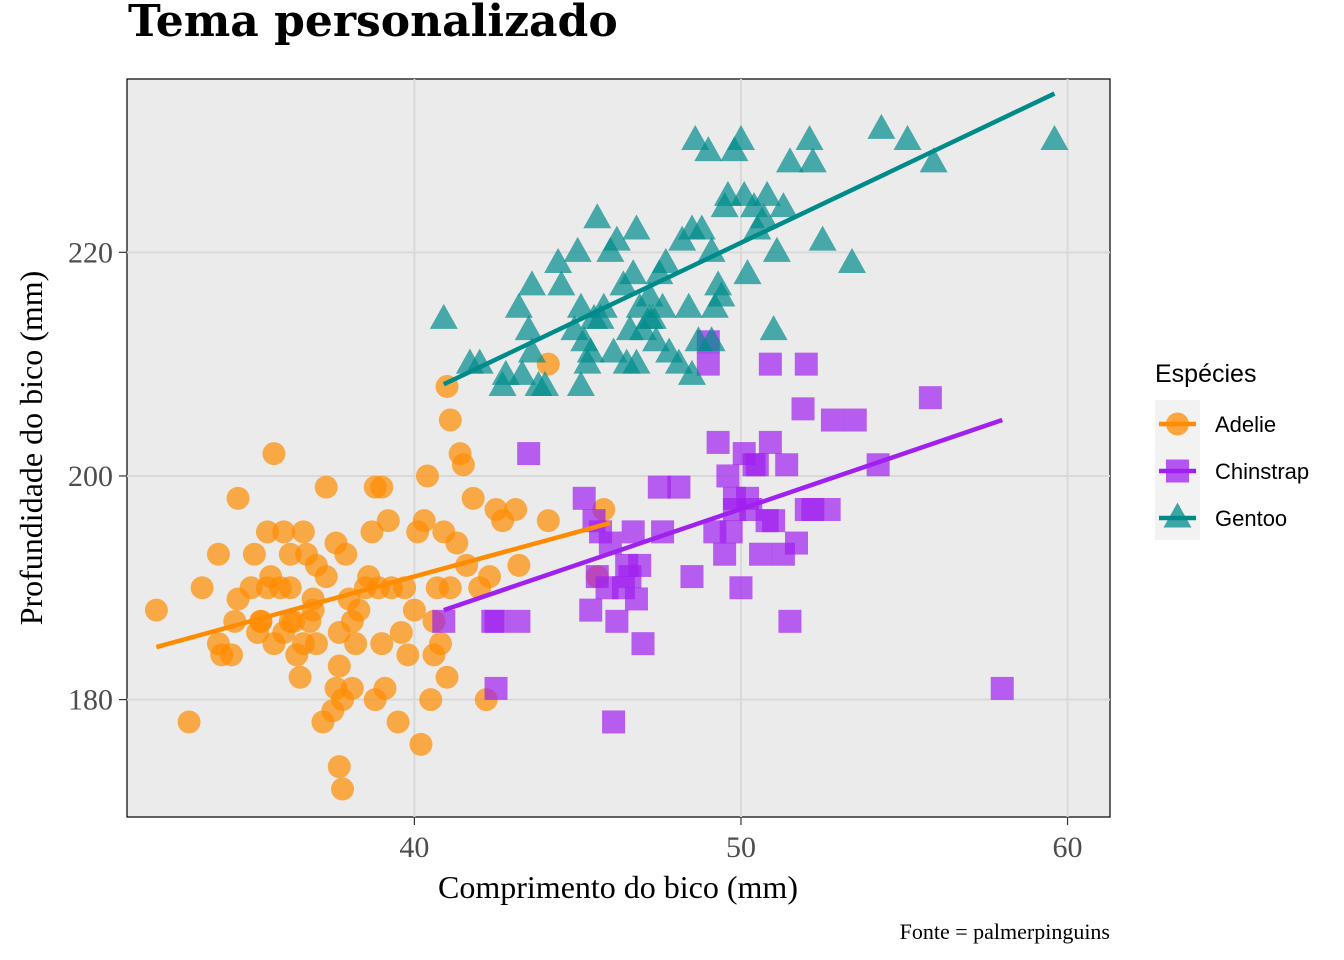  Describe the element at coordinates (1177, 471) in the screenshot. I see `legend-marker-square` at that location.